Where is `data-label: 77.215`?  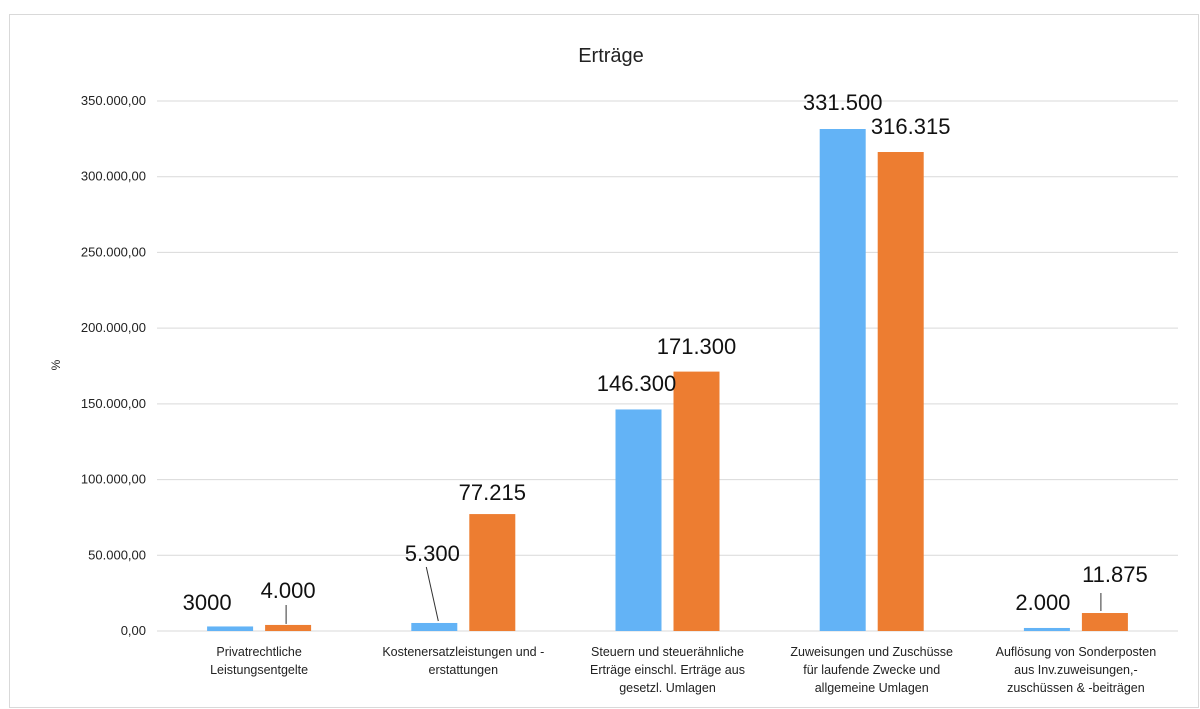
data-label: 77.215 is located at coordinates (492, 492).